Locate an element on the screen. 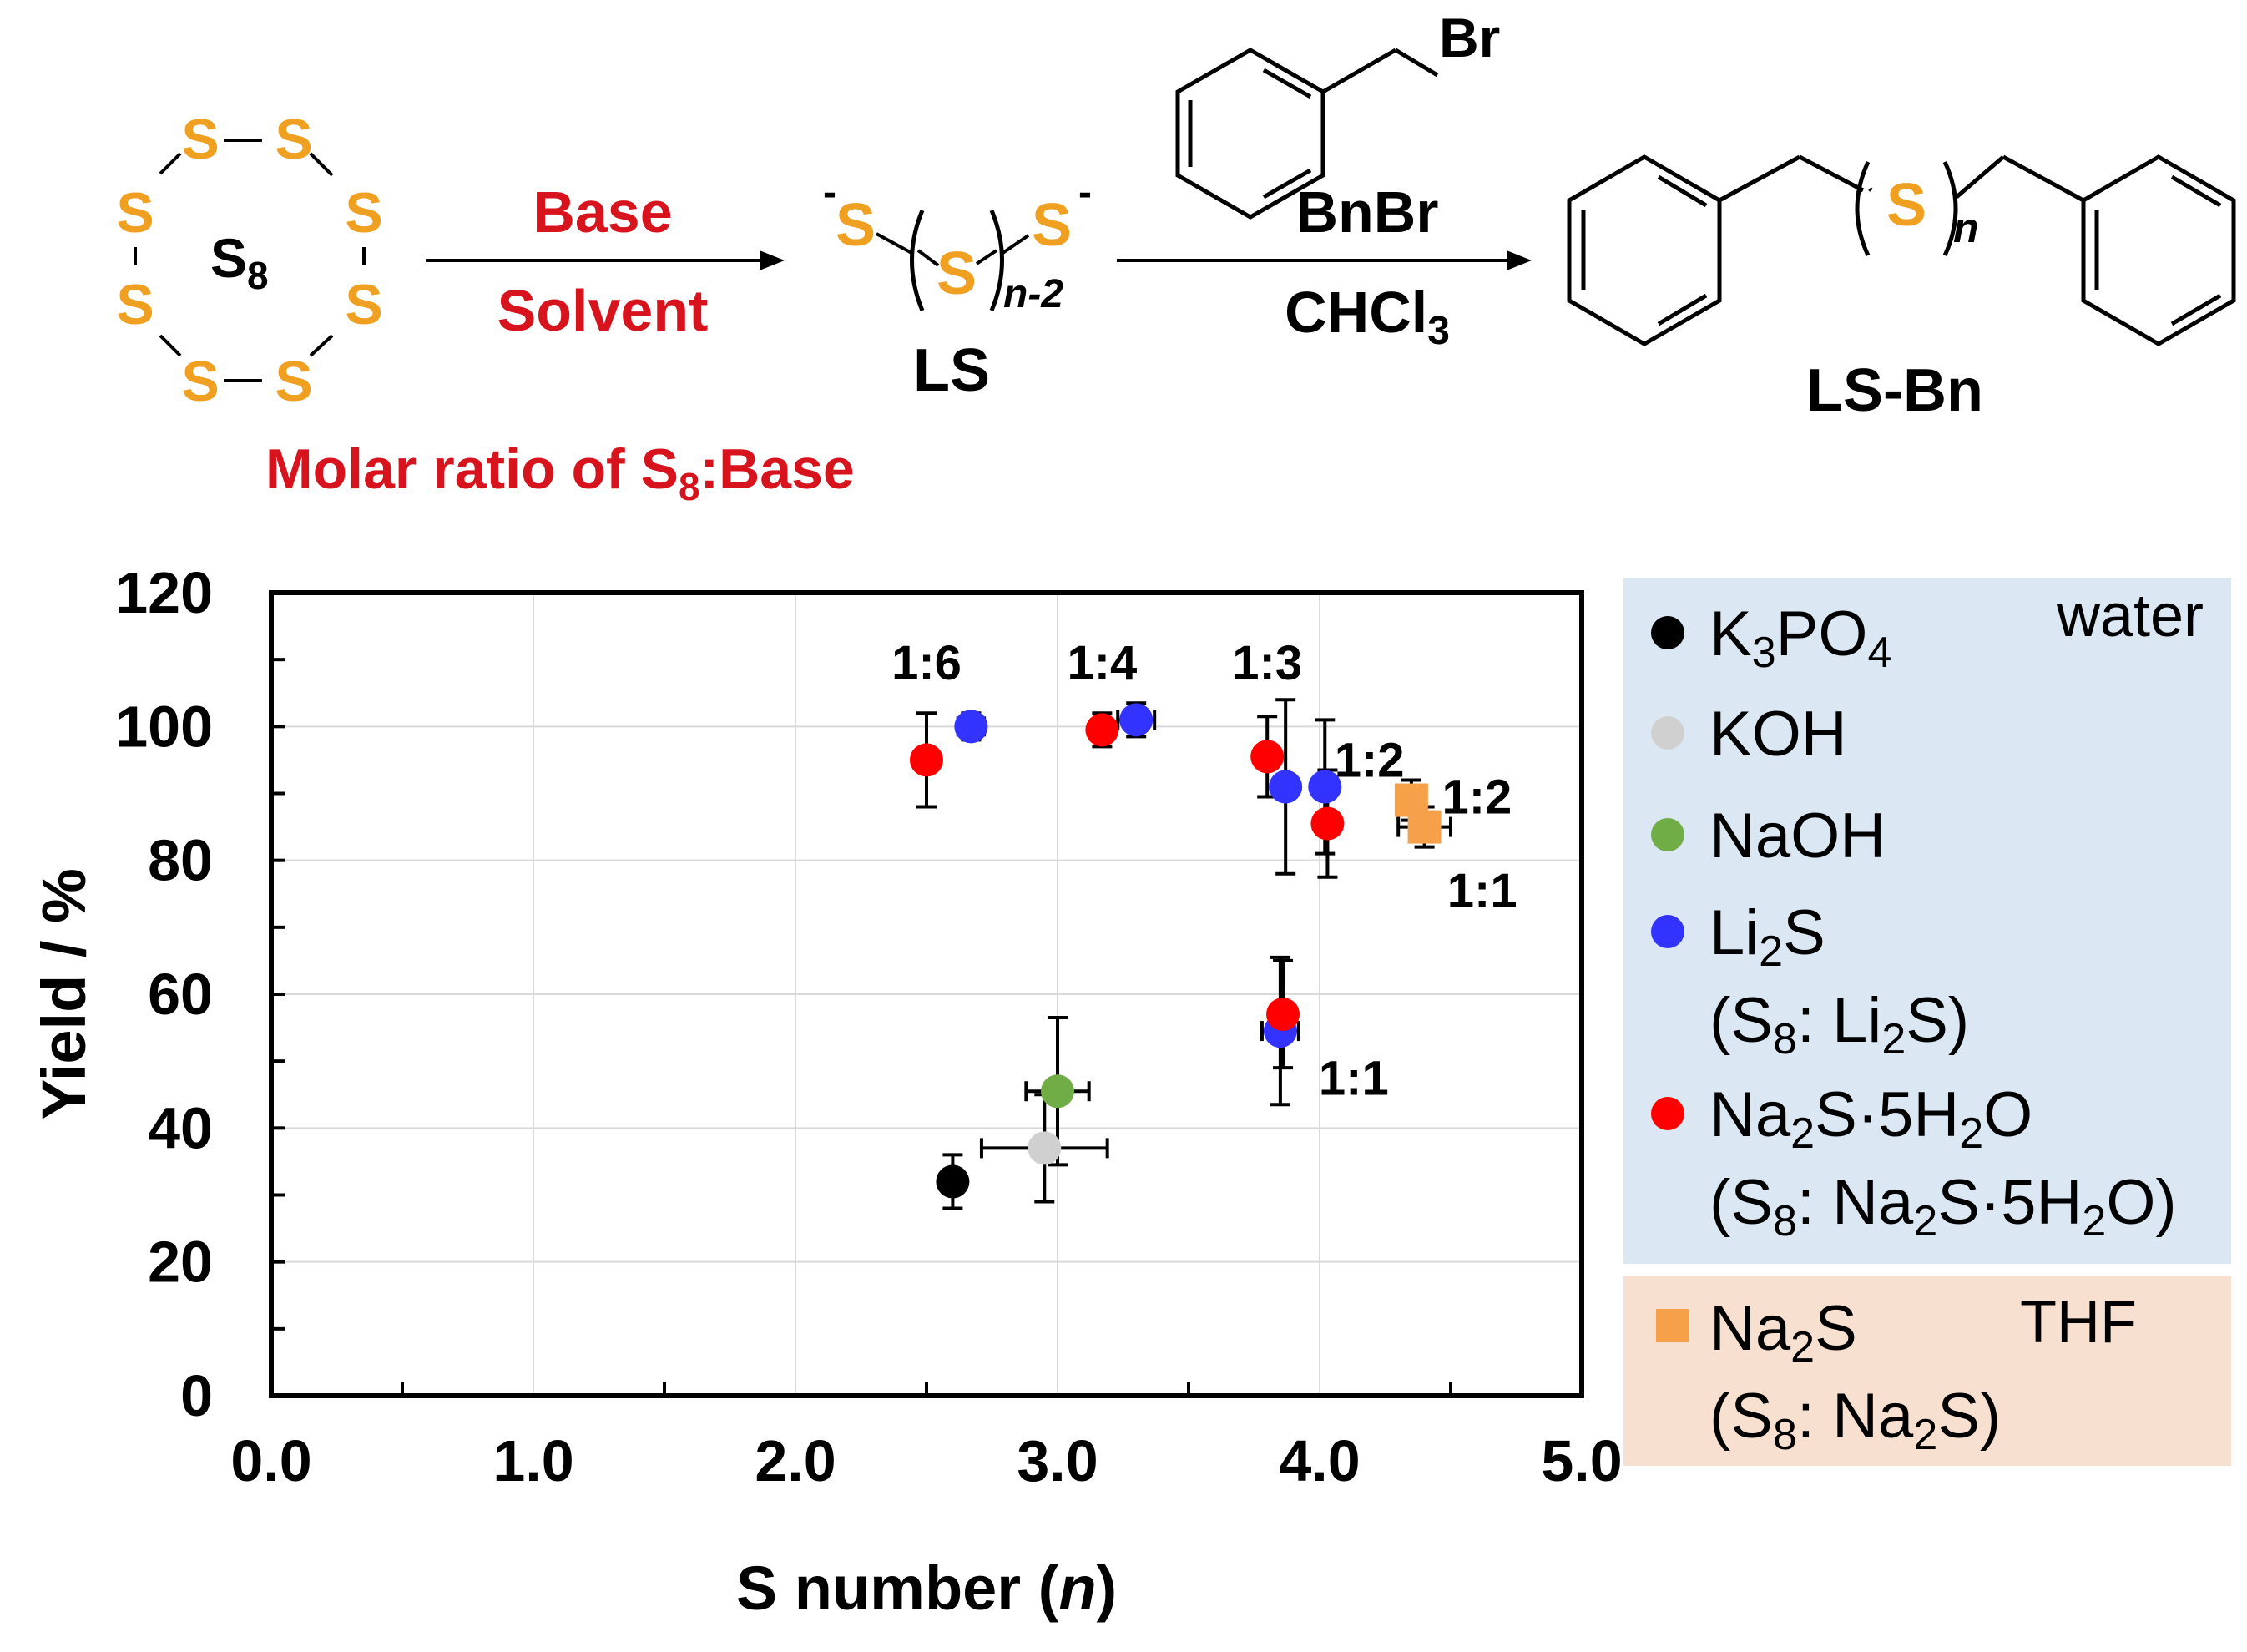 Image resolution: width=2247 pixels, height=1652 pixels. reagent-bnbr: BnBr is located at coordinates (1366, 212).